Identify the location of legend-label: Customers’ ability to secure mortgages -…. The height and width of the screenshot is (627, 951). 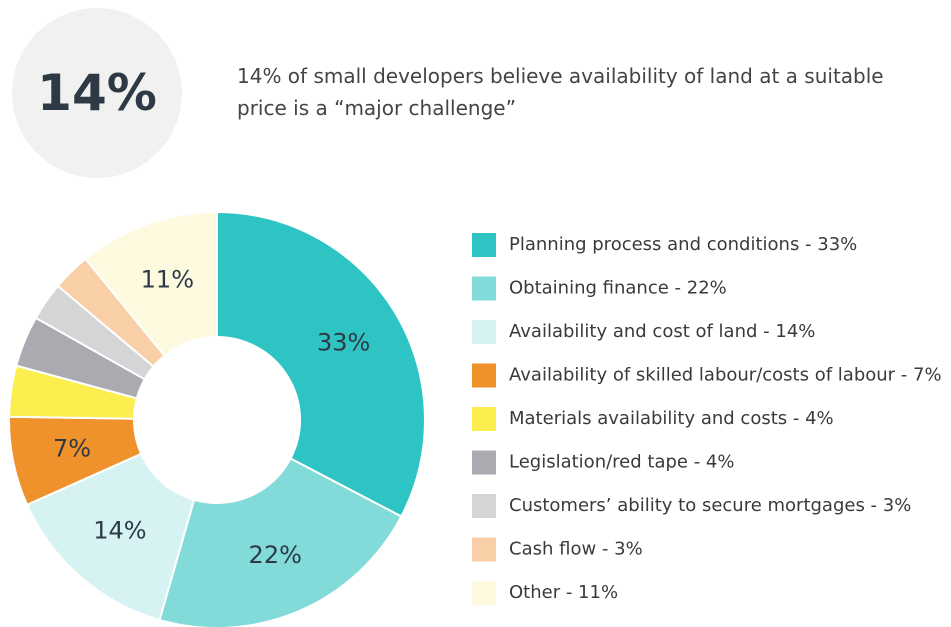
(710, 505).